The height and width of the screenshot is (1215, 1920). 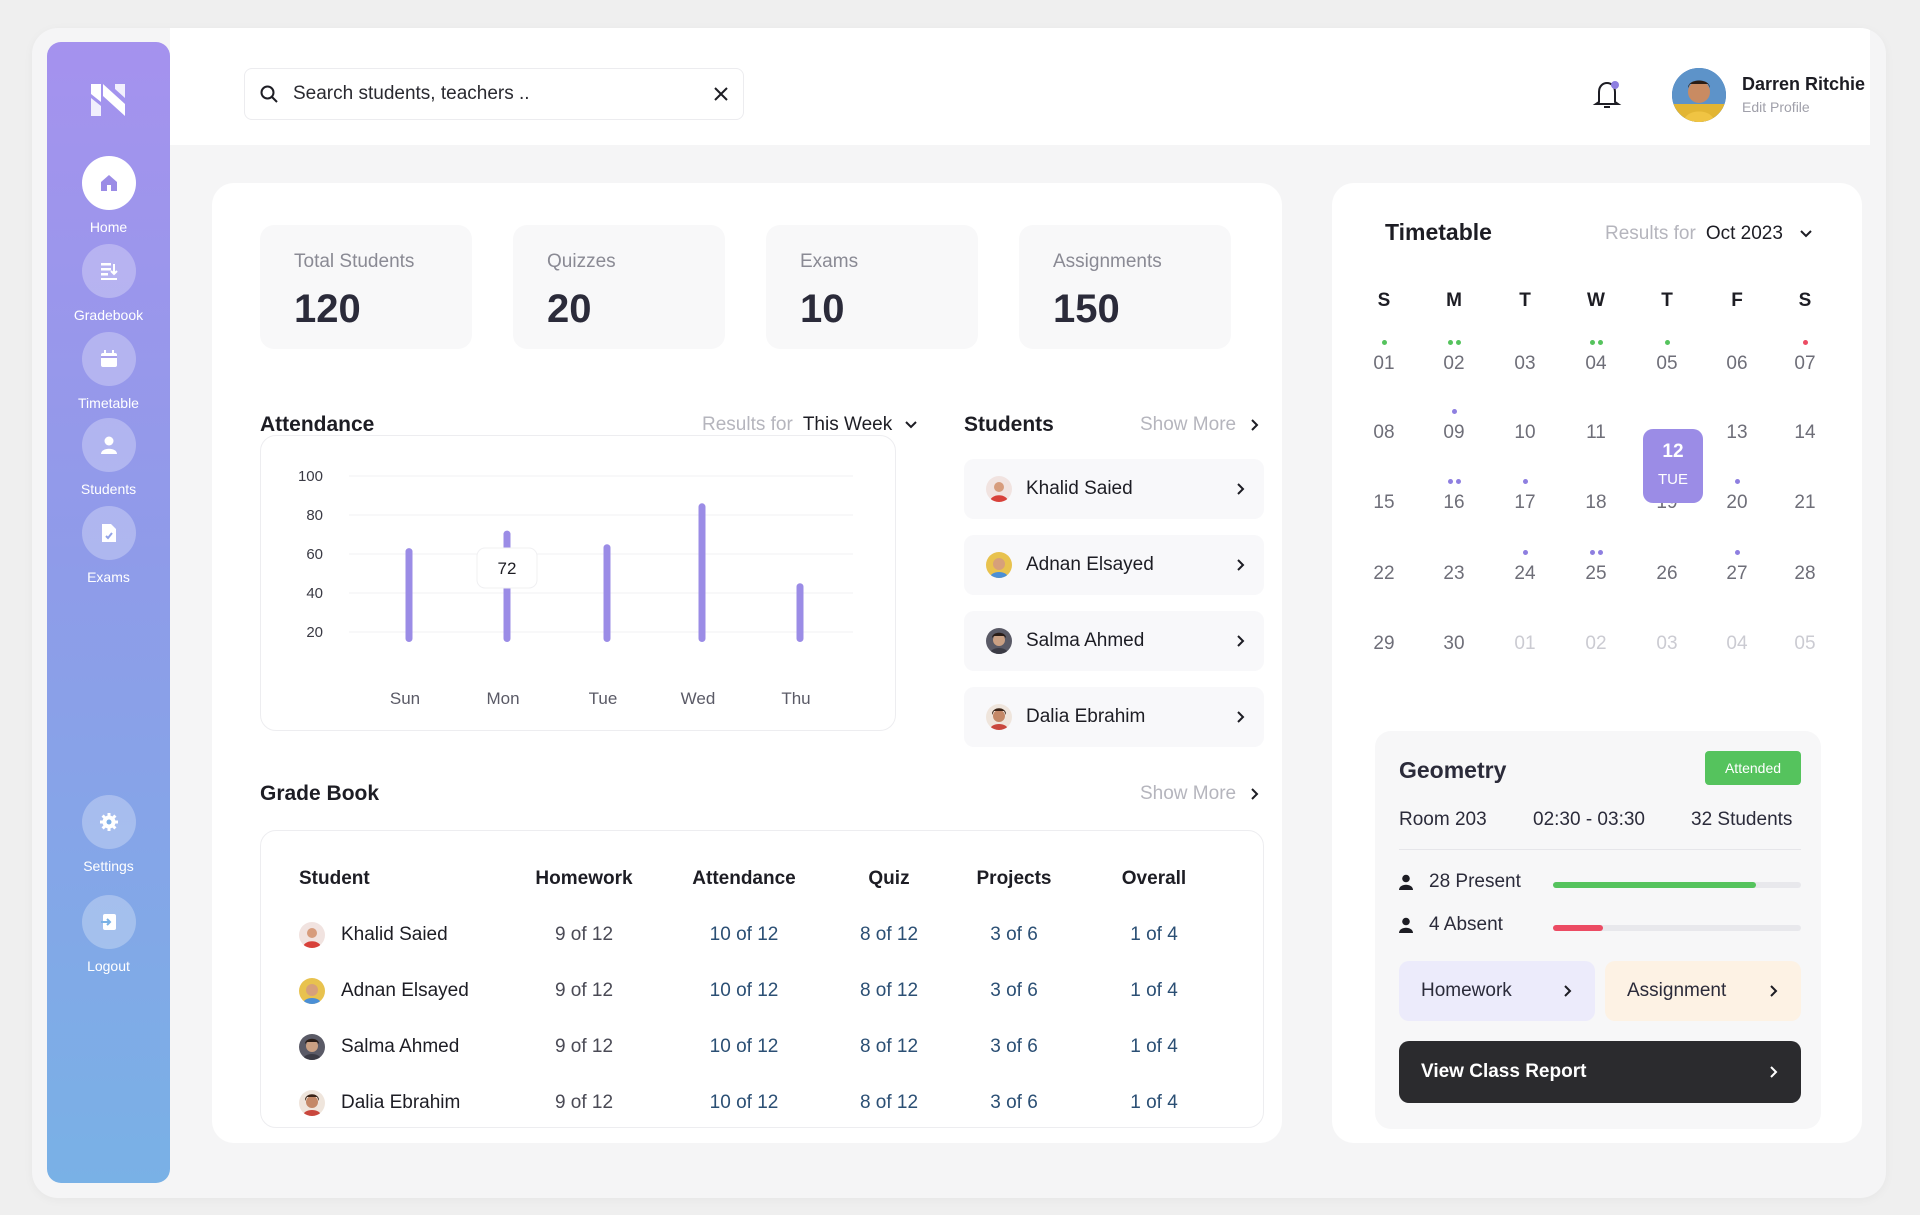 I want to click on calendar-day: 18, so click(x=1596, y=502).